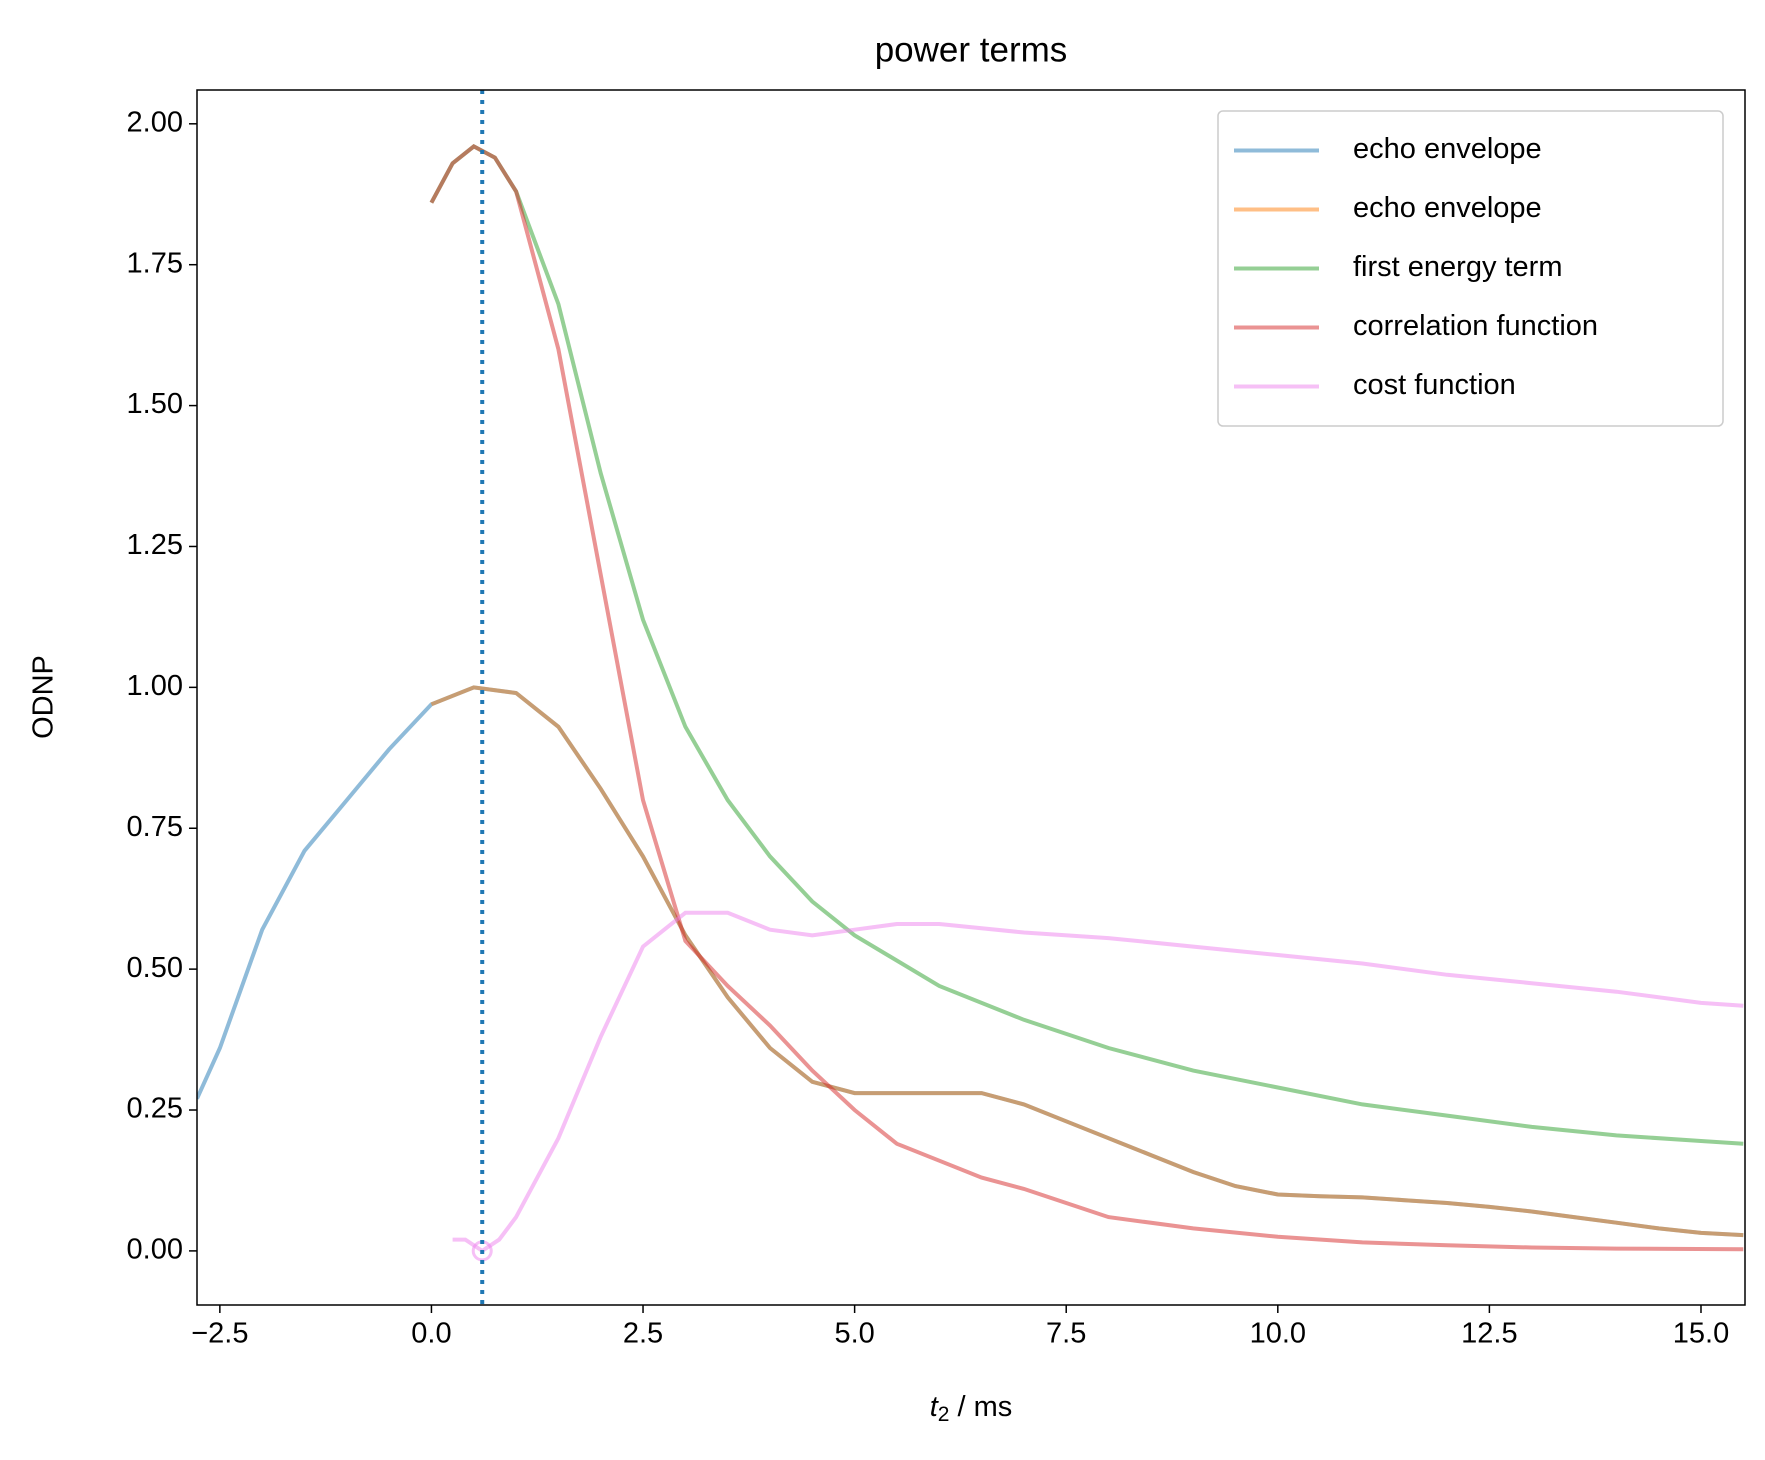 The width and height of the screenshot is (1765, 1460). Describe the element at coordinates (1434, 385) in the screenshot. I see `legend-label: cost function` at that location.